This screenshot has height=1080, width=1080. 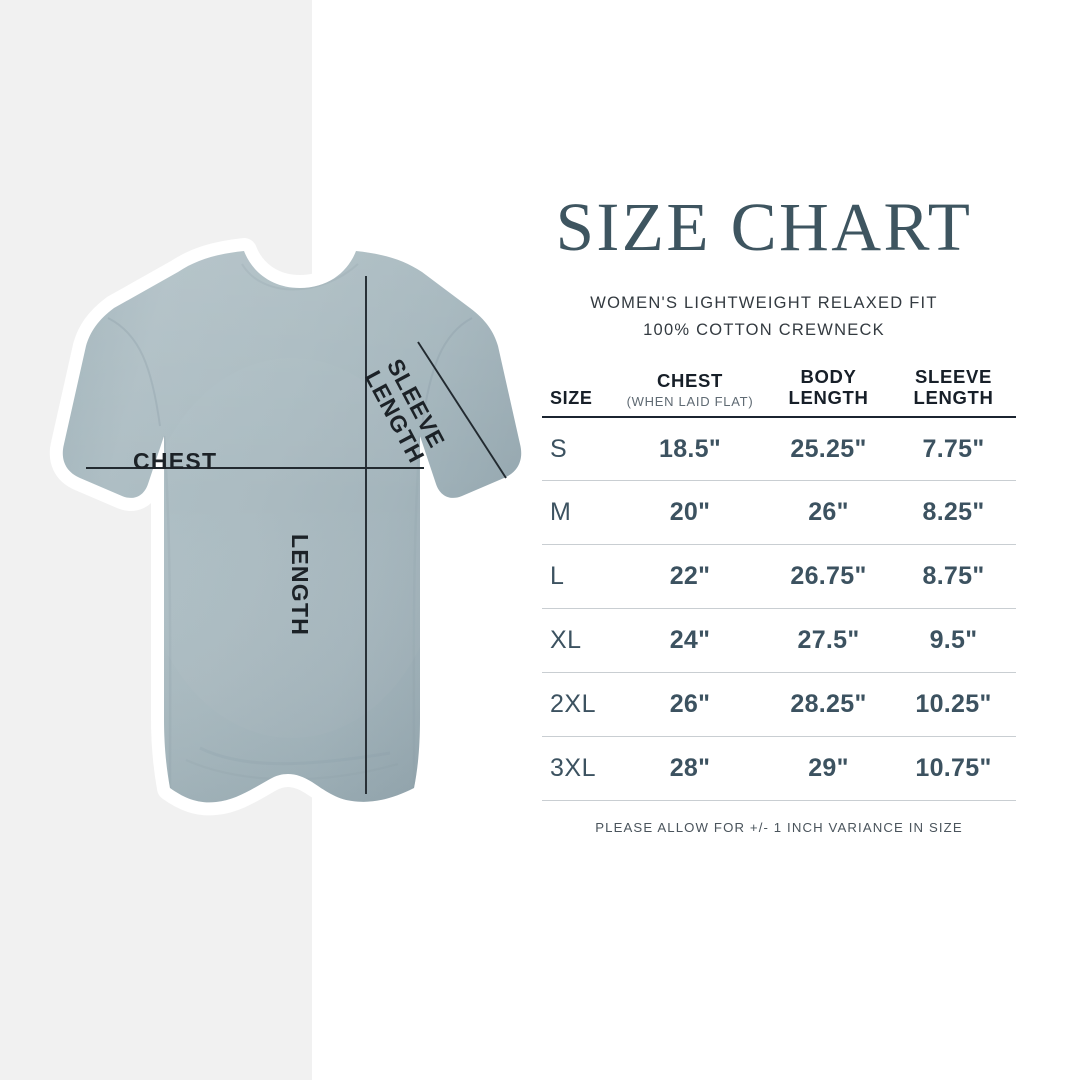 What do you see at coordinates (578, 641) in the screenshot?
I see `cell-size: XL` at bounding box center [578, 641].